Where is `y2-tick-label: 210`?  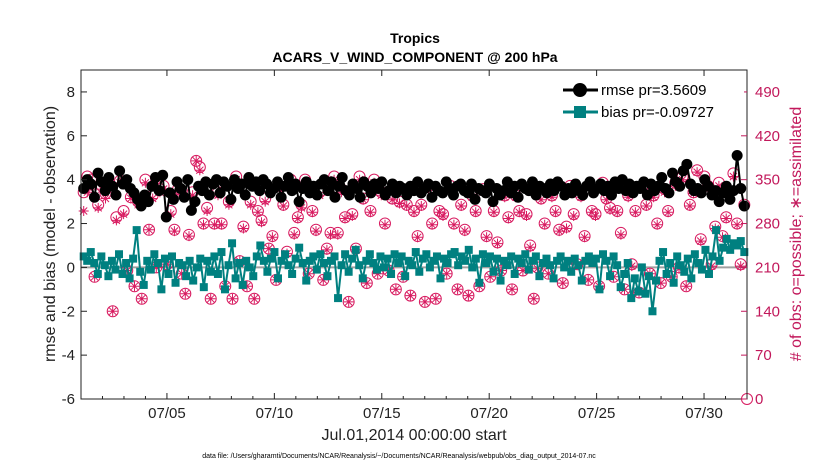 y2-tick-label: 210 is located at coordinates (767, 267).